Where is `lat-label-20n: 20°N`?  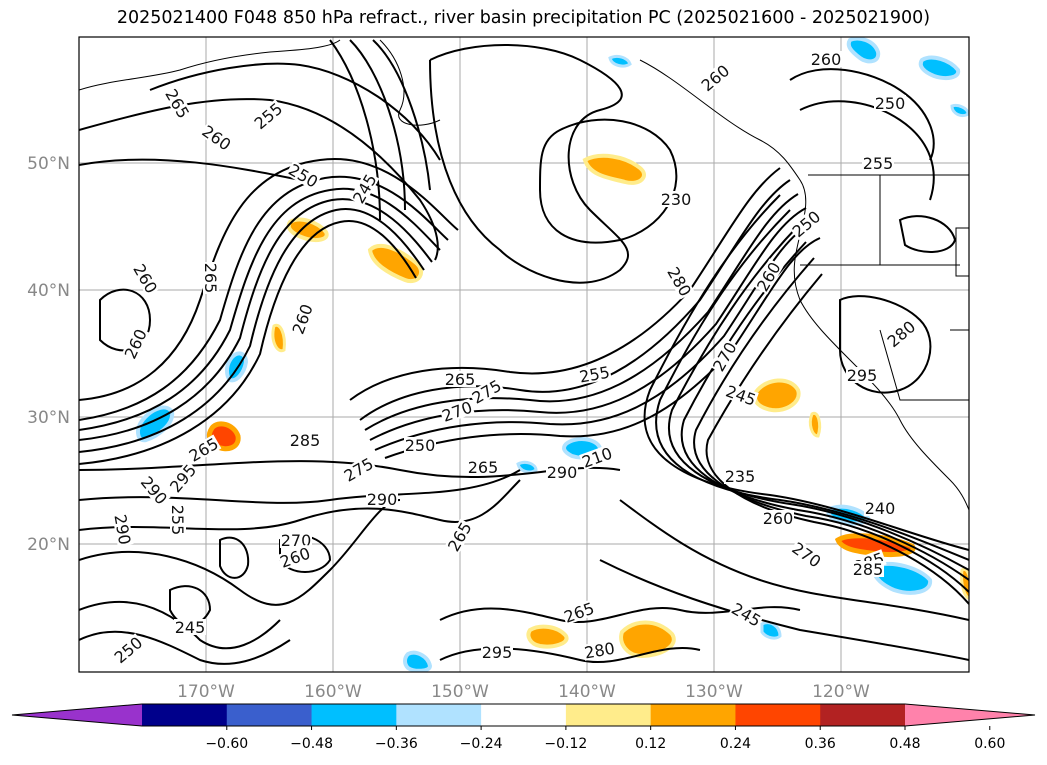
lat-label-20n: 20°N is located at coordinates (48, 545).